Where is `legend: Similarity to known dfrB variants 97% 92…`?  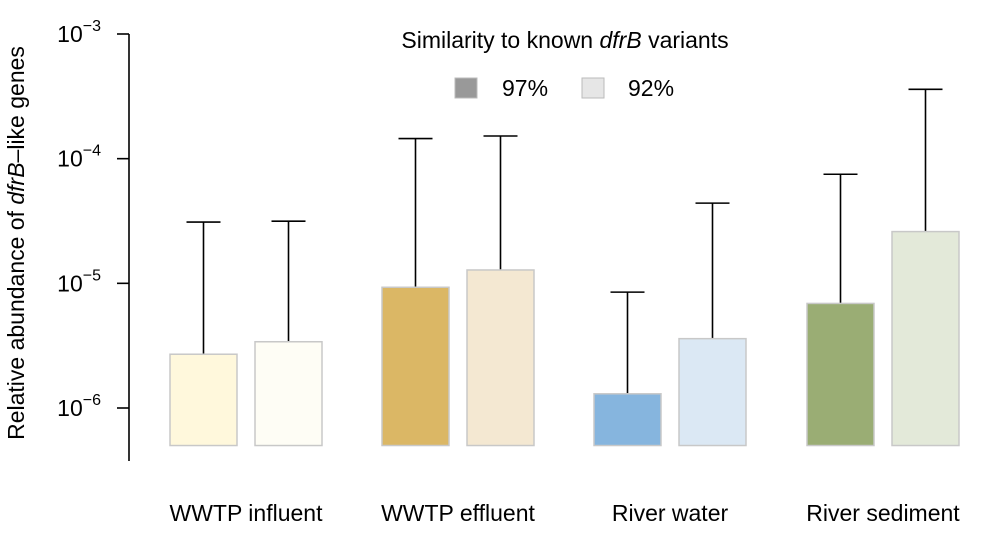 legend: Similarity to known dfrB variants 97% 92… is located at coordinates (564, 64).